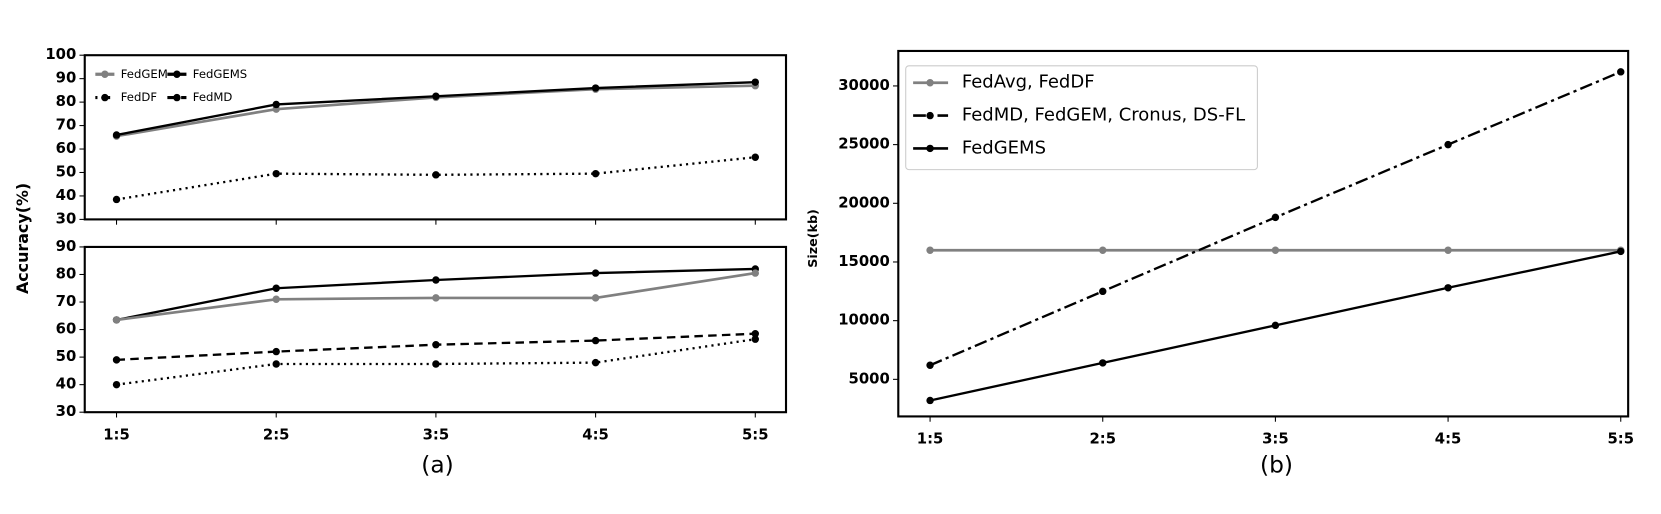 This screenshot has width=1661, height=514. Describe the element at coordinates (1103, 115) in the screenshot. I see `legend-label: FedMD, FedGEM, Cronus, DS-FL` at that location.